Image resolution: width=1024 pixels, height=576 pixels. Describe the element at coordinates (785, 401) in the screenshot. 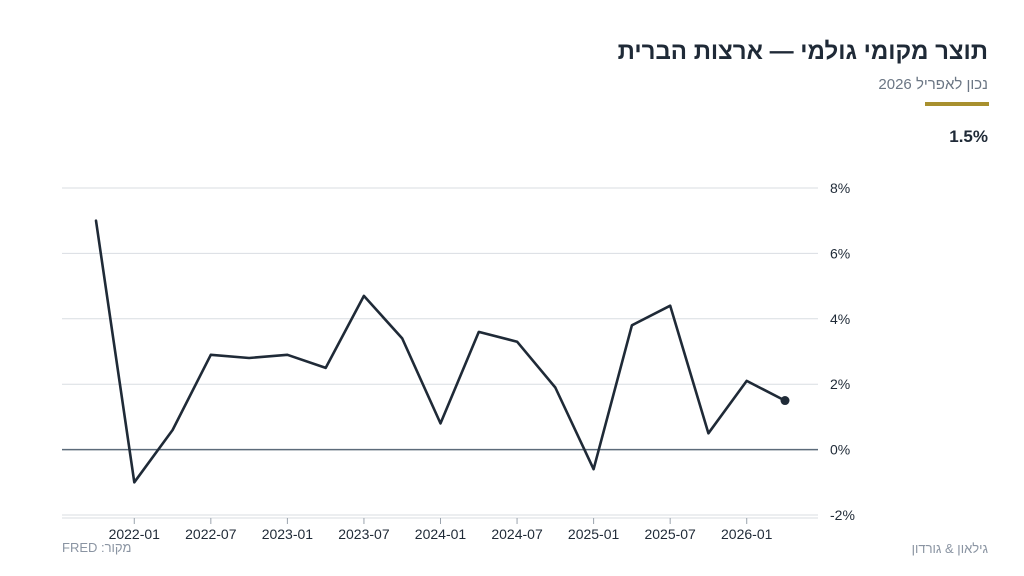

I see `latest-point-marker` at that location.